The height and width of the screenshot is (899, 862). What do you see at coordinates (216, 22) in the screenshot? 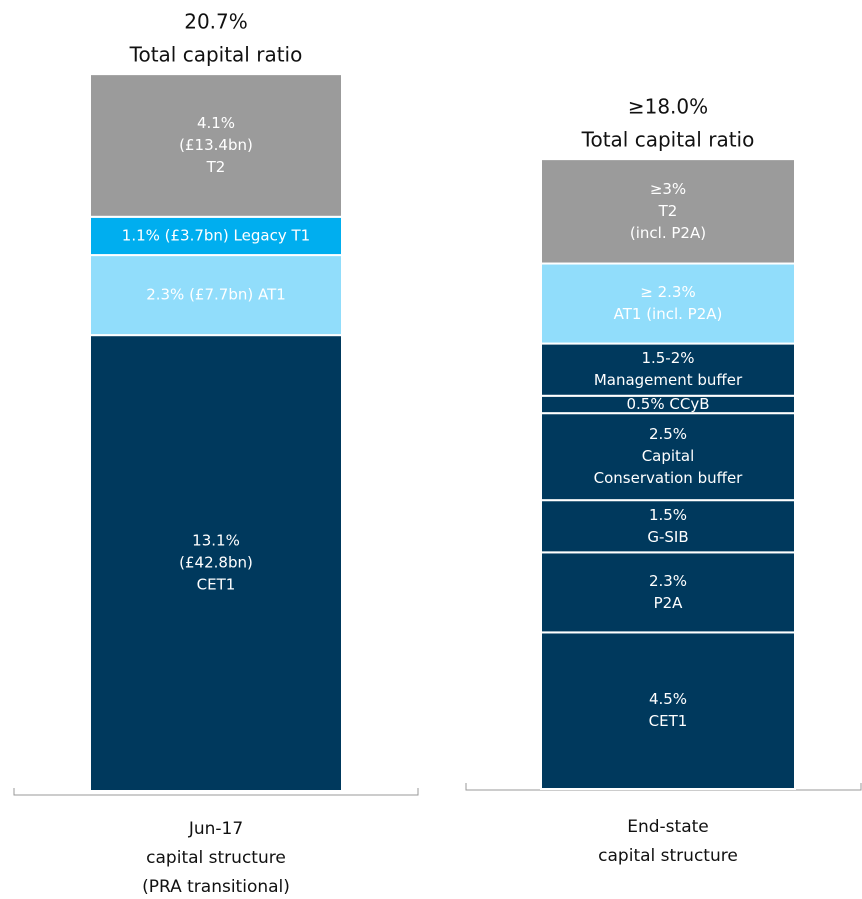
I see `total-label: 20.7%` at bounding box center [216, 22].